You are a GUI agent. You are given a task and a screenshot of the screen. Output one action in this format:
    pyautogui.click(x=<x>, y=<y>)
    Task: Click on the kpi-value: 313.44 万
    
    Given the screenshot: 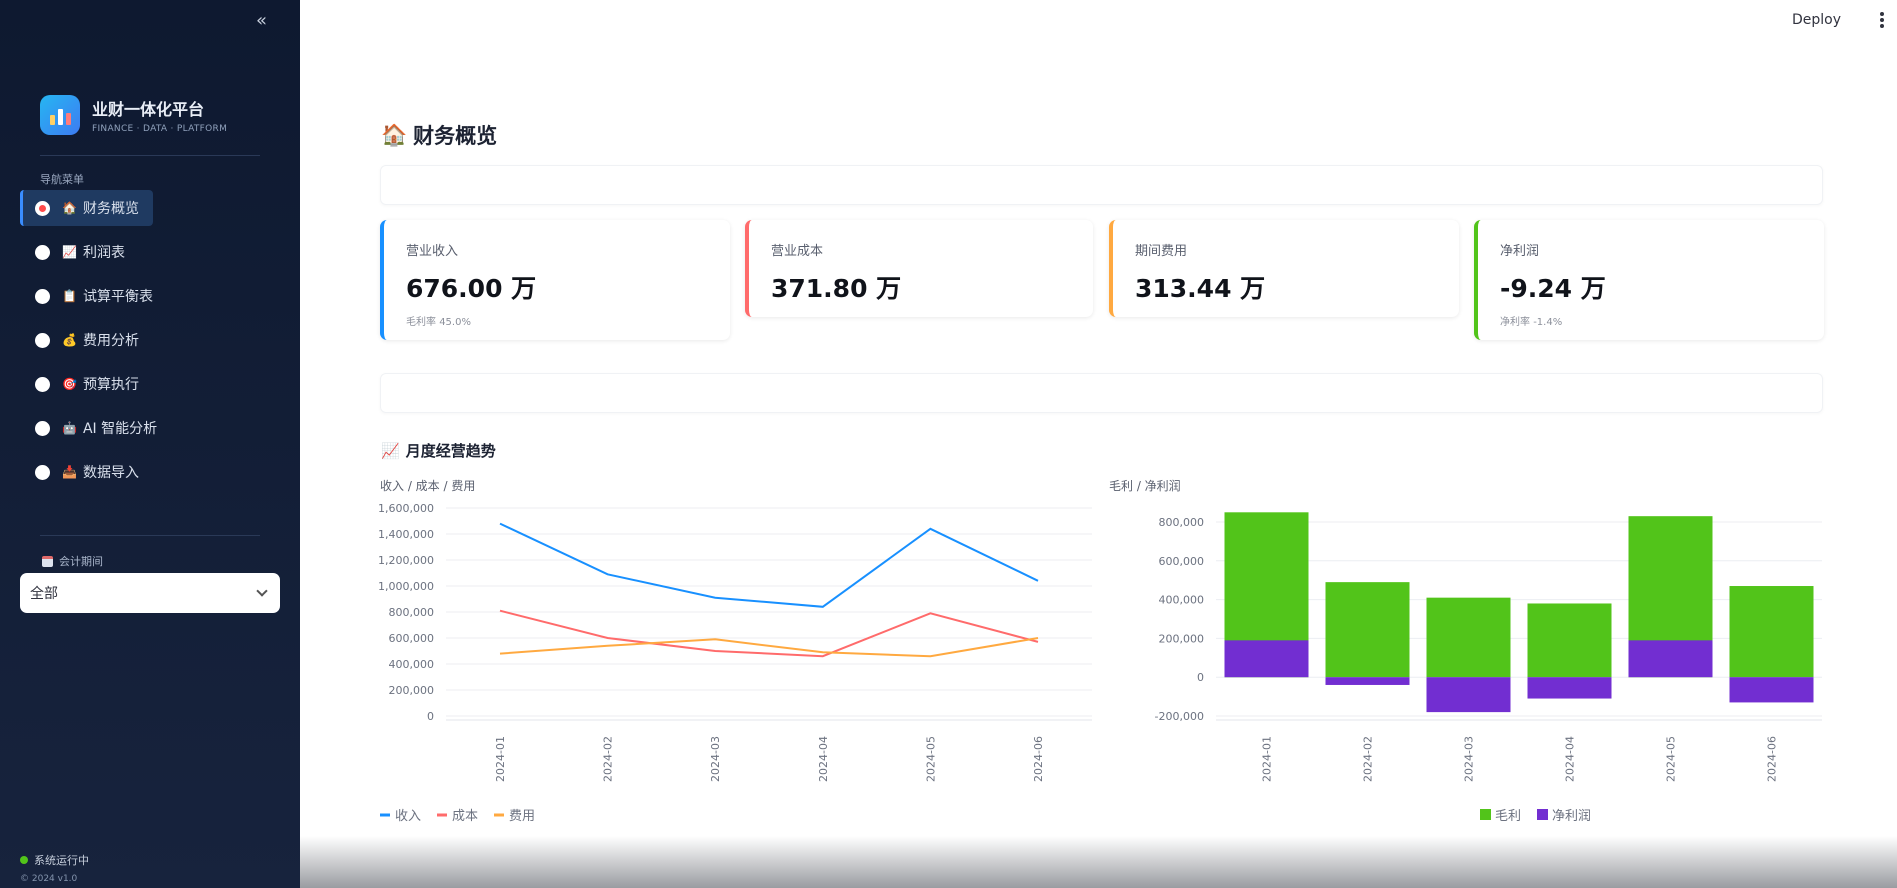 What is the action you would take?
    pyautogui.click(x=1200, y=288)
    